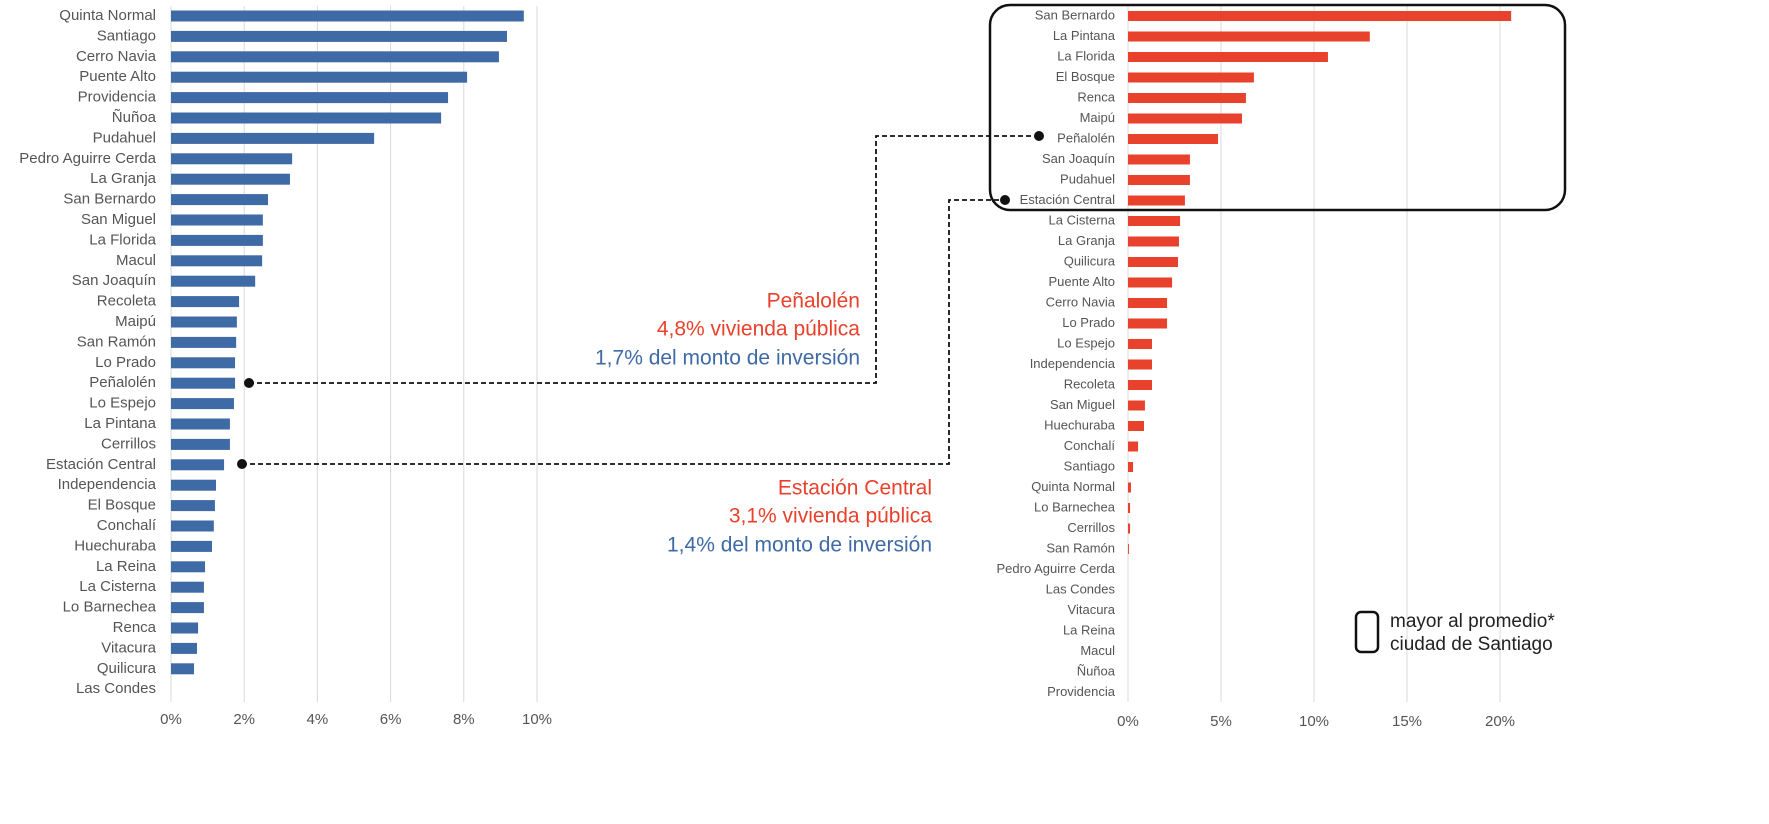 This screenshot has height=824, width=1769. What do you see at coordinates (107, 15) in the screenshot?
I see `y-tick-label: Quinta Normal` at bounding box center [107, 15].